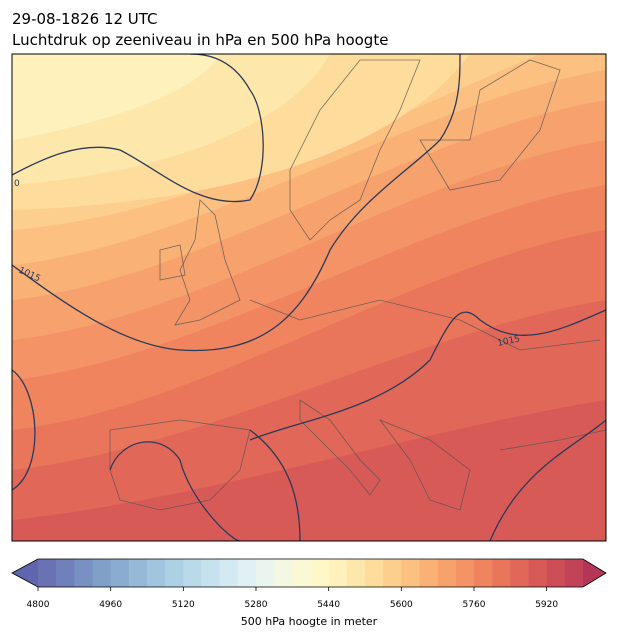 The image size is (618, 639). What do you see at coordinates (110, 605) in the screenshot?
I see `colorbar-tick-label: 4960` at bounding box center [110, 605].